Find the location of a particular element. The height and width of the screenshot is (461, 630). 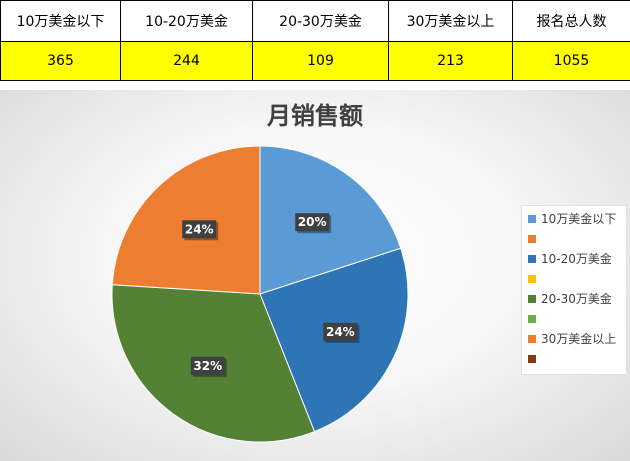

slice-data-label: 32% is located at coordinates (208, 366).